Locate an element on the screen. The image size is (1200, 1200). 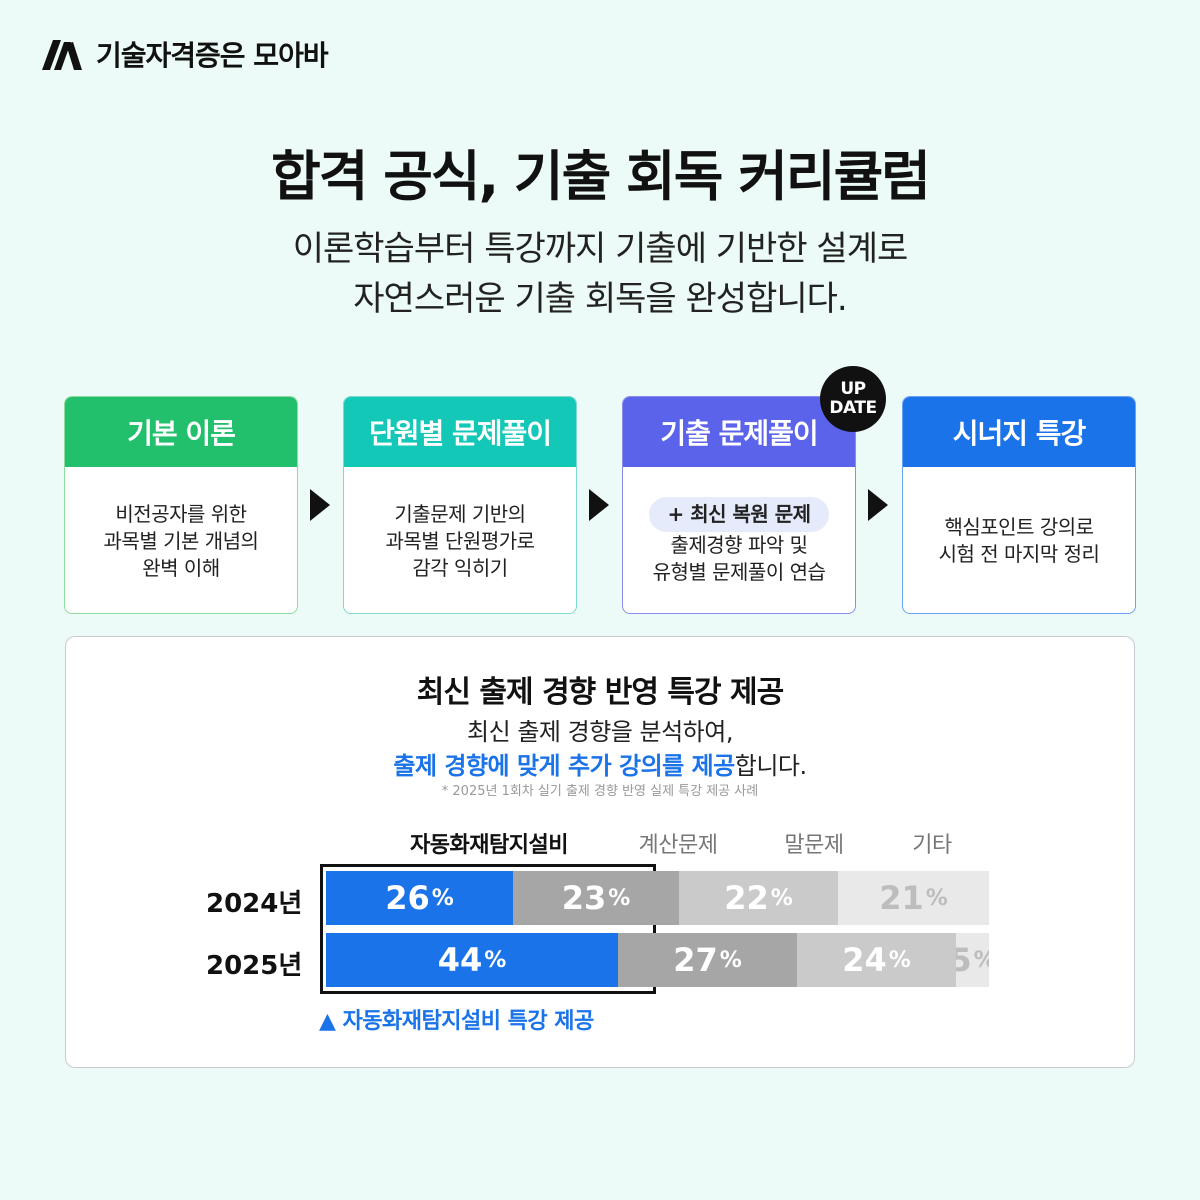
chart-bar-segment: 44% is located at coordinates (472, 960).